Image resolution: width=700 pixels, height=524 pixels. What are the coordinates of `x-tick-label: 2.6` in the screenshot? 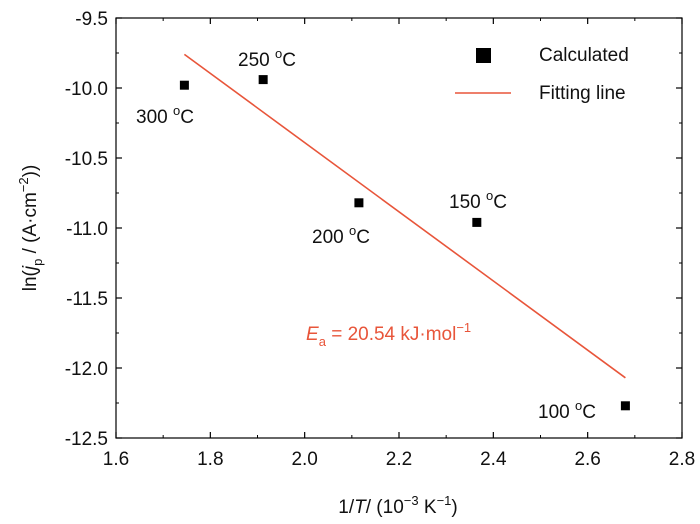 It's located at (587, 459).